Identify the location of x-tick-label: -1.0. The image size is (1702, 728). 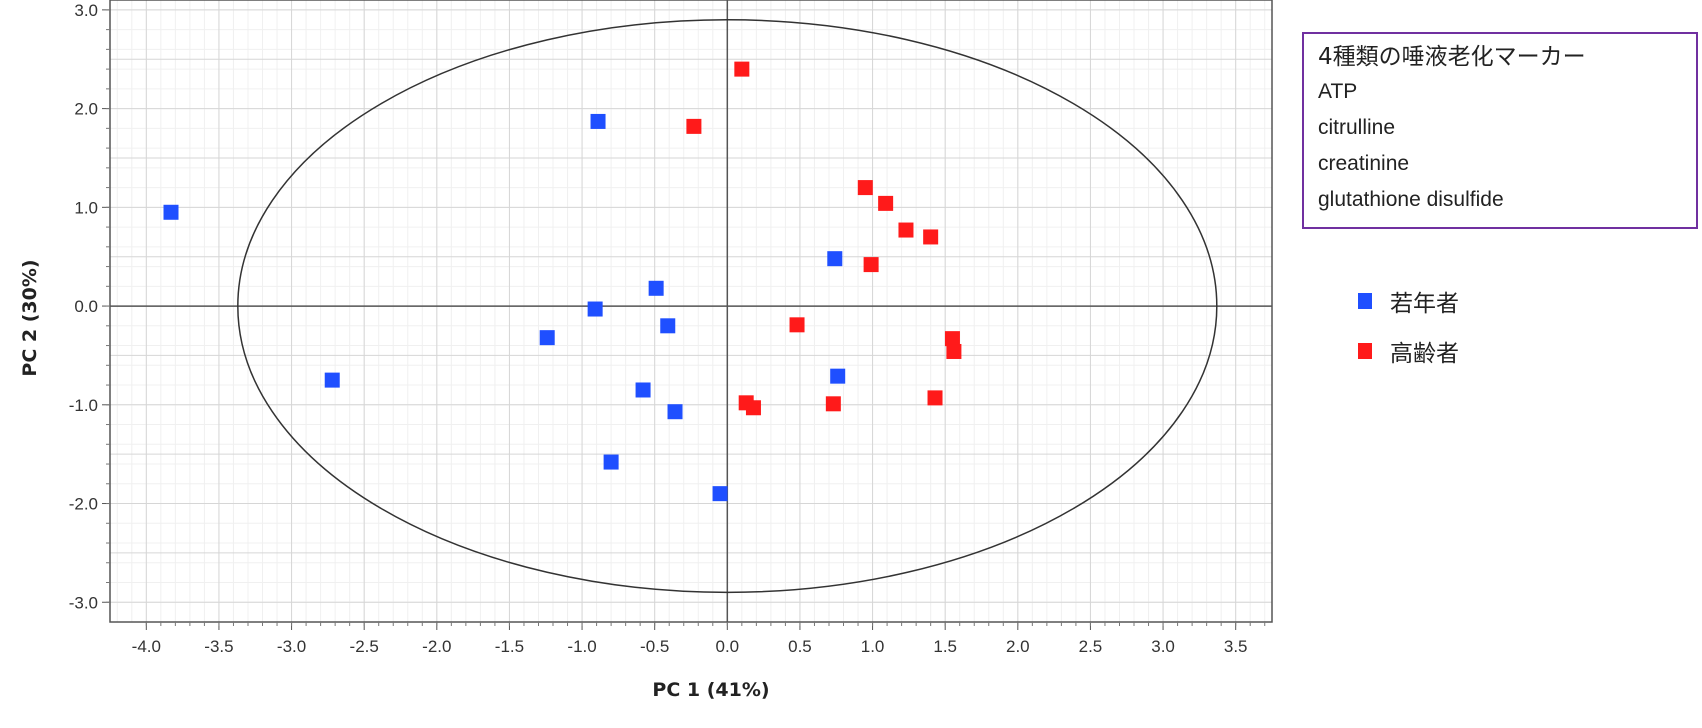
(581, 646).